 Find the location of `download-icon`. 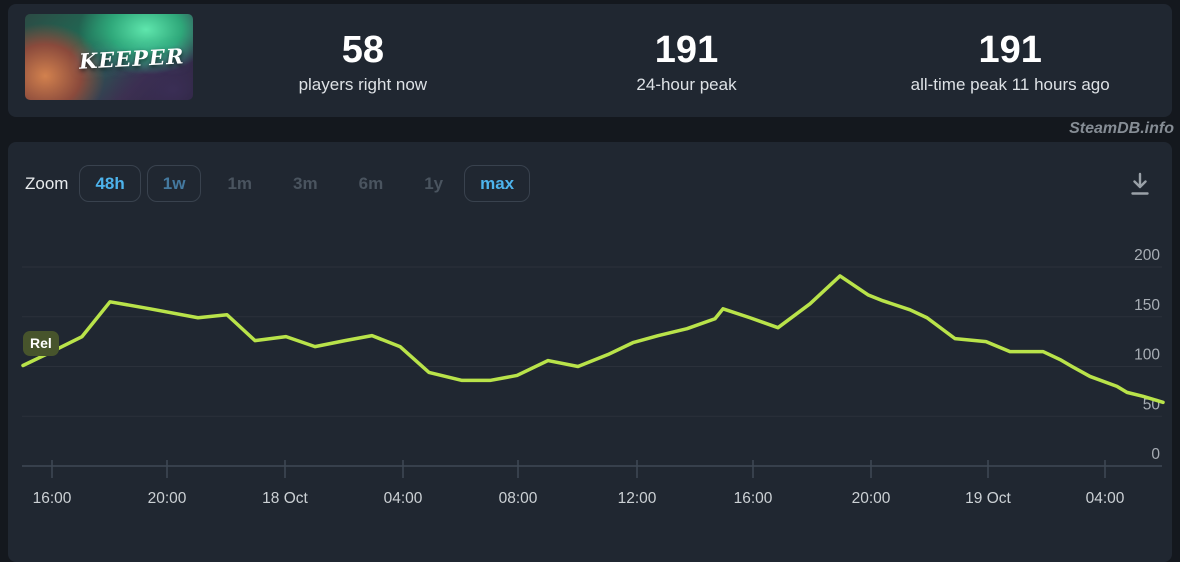

download-icon is located at coordinates (1140, 183).